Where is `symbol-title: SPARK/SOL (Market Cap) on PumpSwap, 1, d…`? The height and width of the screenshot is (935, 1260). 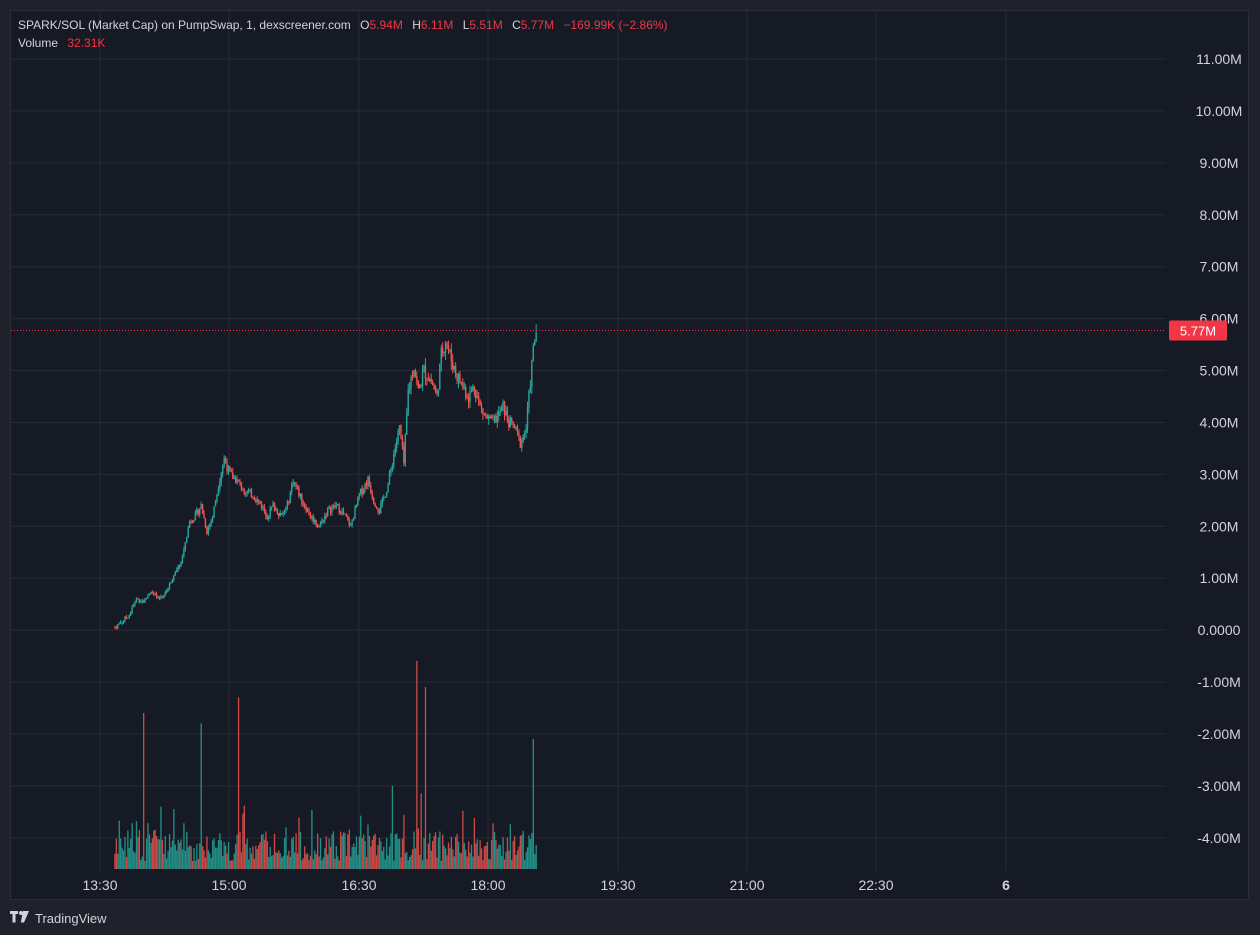 symbol-title: SPARK/SOL (Market Cap) on PumpSwap, 1, d… is located at coordinates (184, 25).